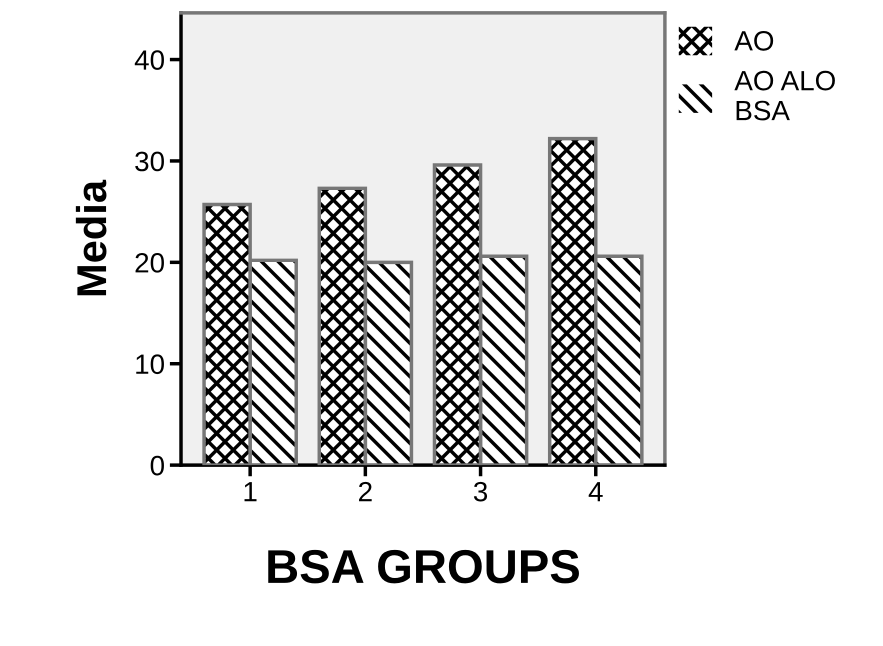 Image resolution: width=883 pixels, height=646 pixels. What do you see at coordinates (149, 162) in the screenshot?
I see `y-tick-label: 30` at bounding box center [149, 162].